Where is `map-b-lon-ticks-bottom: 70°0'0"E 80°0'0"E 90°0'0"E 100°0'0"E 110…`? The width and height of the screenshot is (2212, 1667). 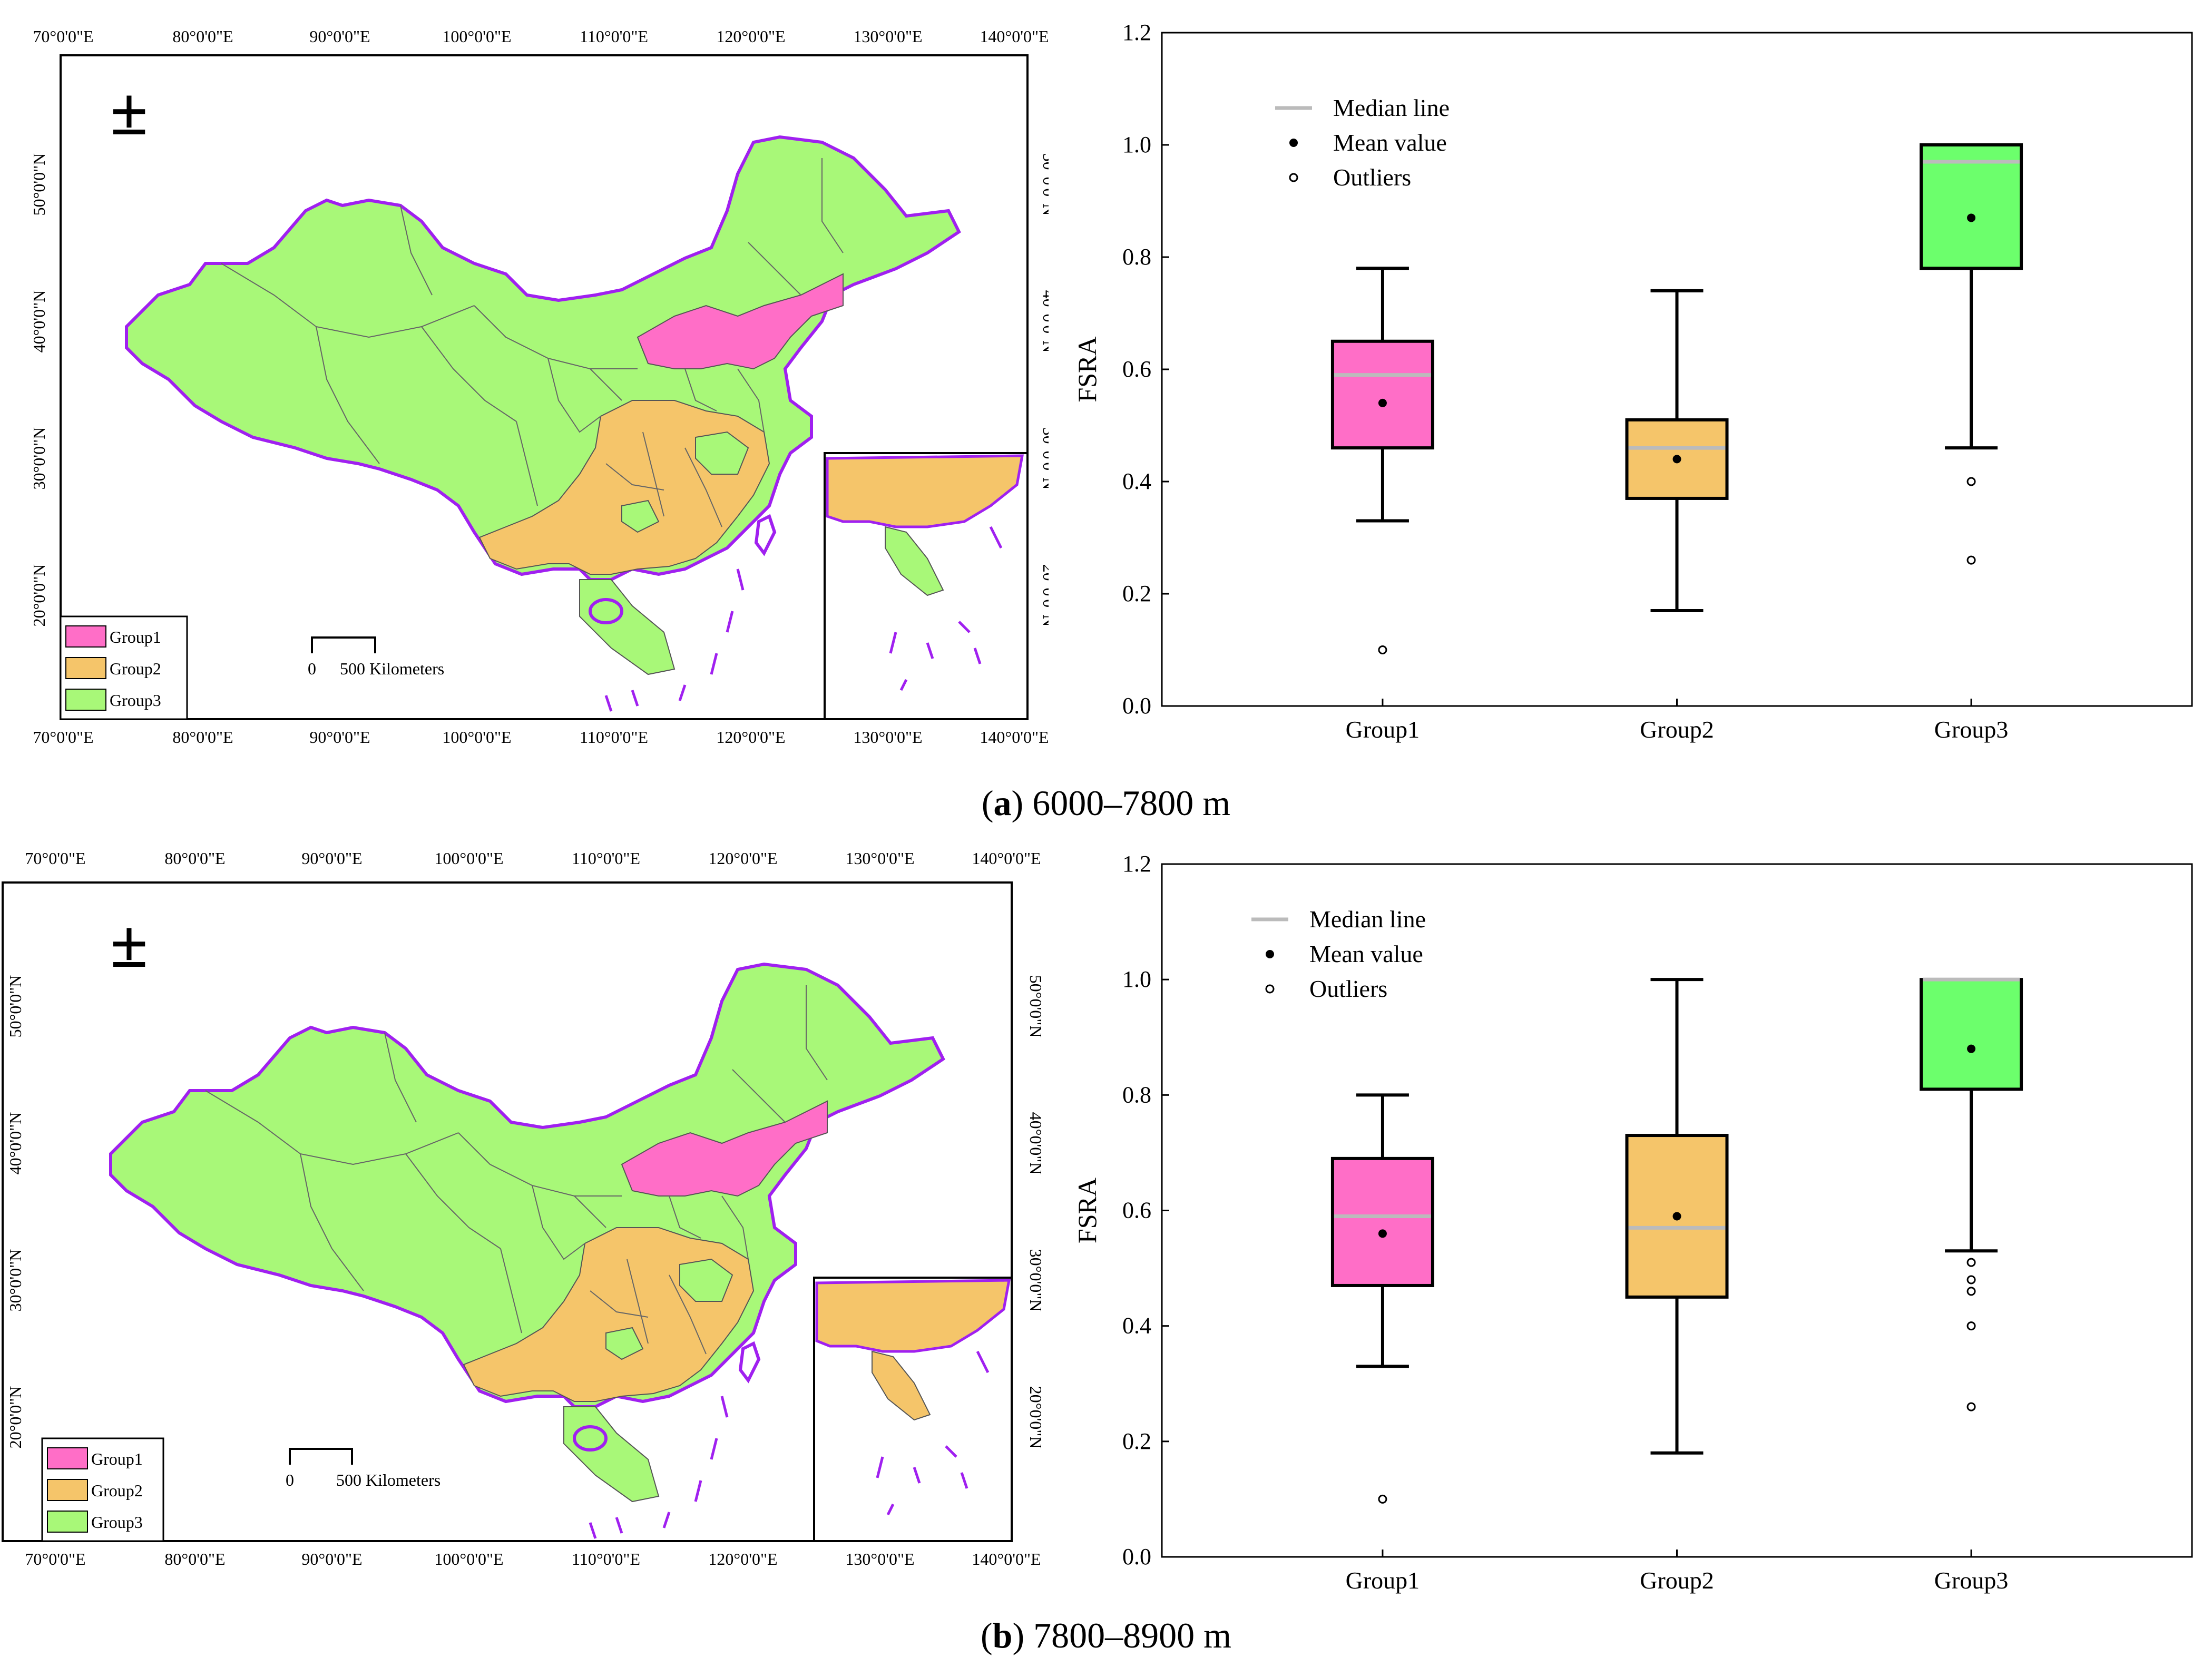
map-b-lon-ticks-bottom: 70°0'0"E 80°0'0"E 90°0'0"E 100°0'0"E 110… is located at coordinates (533, 1559).